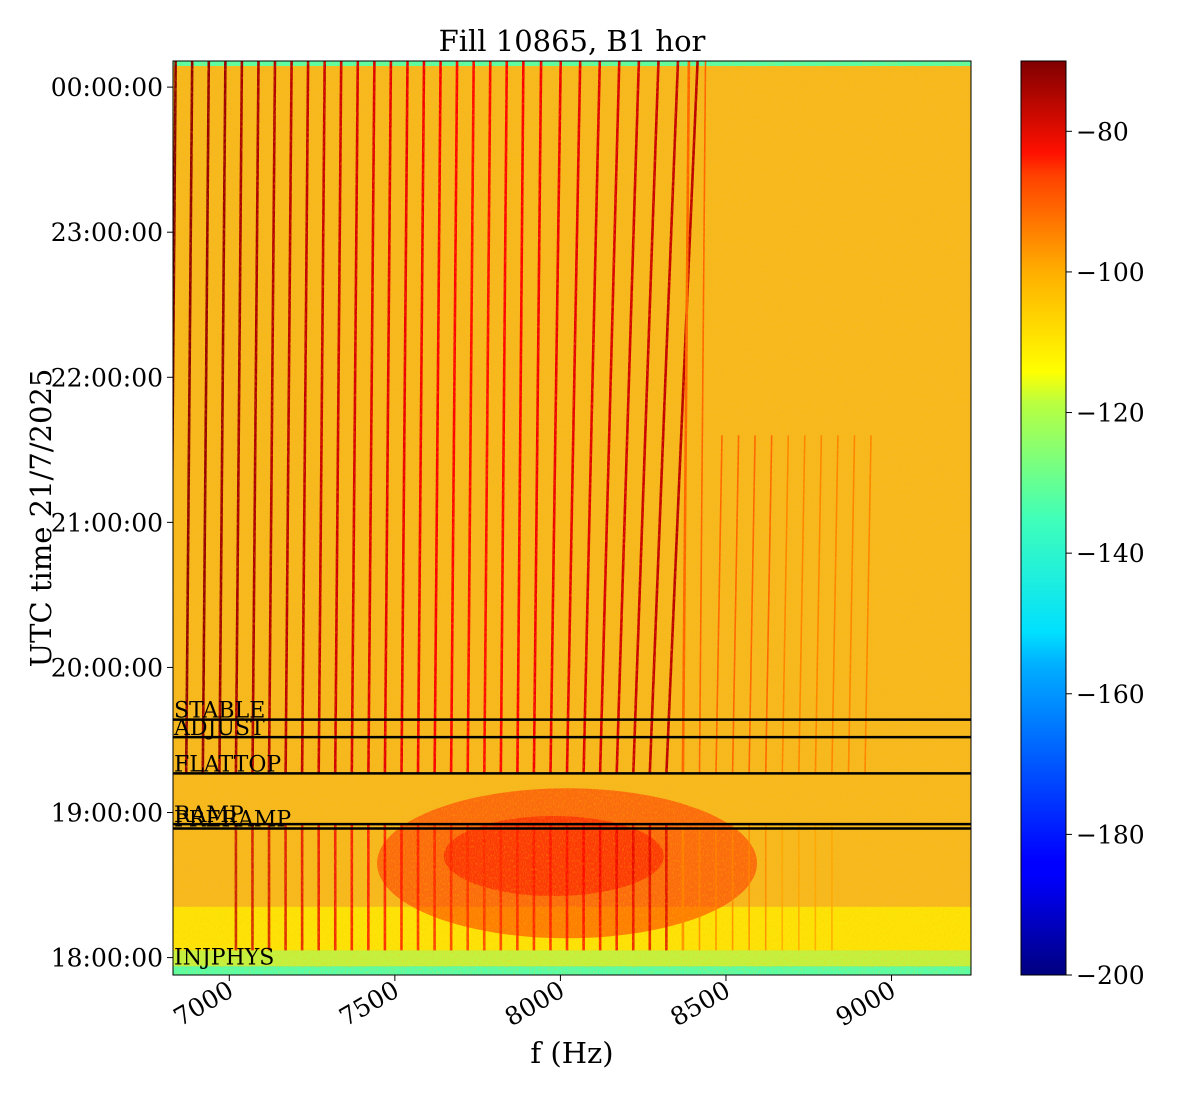 The height and width of the screenshot is (1100, 1200). I want to click on y-tick-label: 21:00:00, so click(107, 522).